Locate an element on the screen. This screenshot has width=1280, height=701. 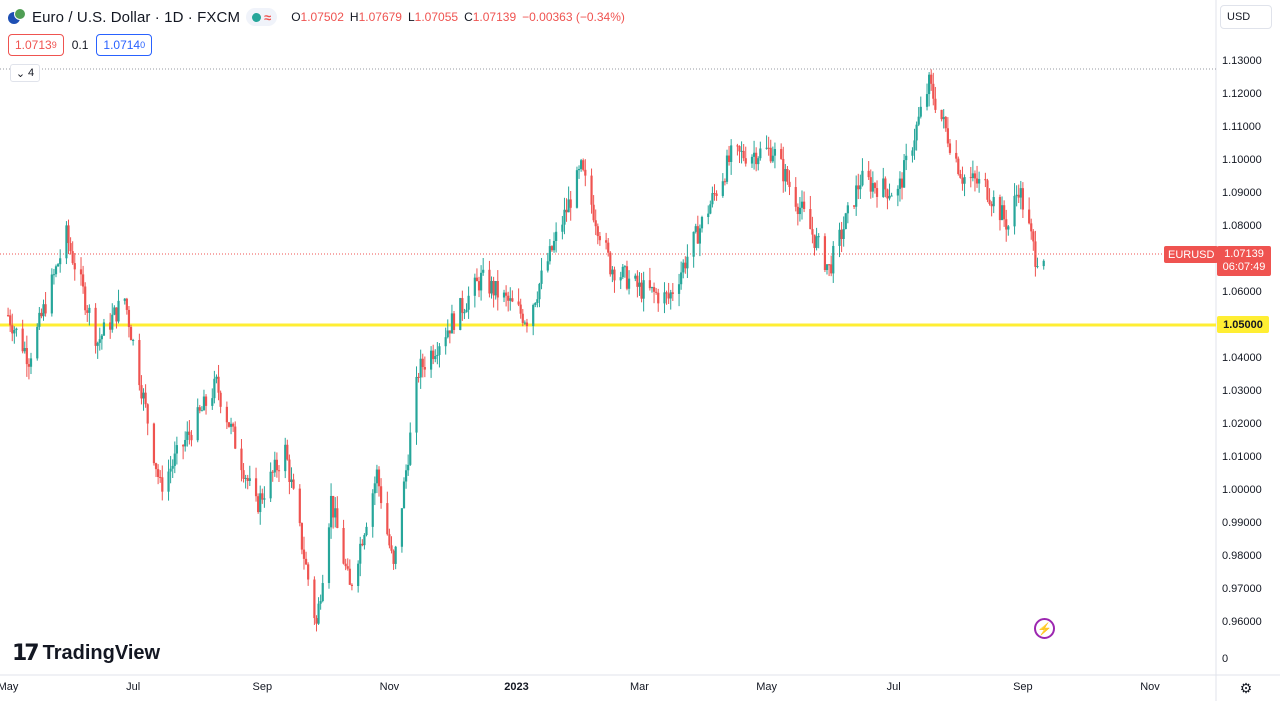
price-tick-label: 1.10000 is located at coordinates (1242, 160).